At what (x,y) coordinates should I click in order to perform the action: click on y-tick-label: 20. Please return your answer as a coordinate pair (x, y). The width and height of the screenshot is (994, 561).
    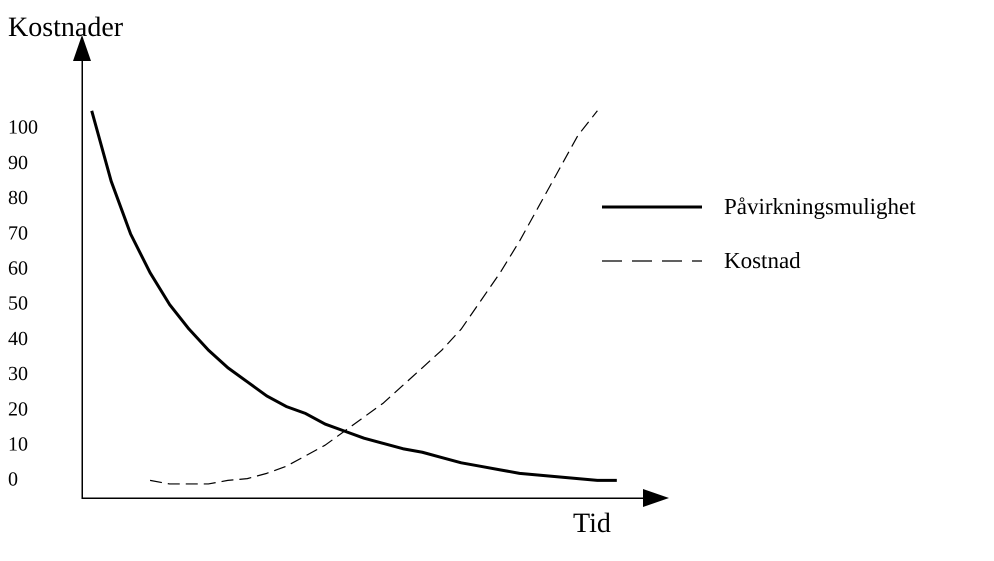
    Looking at the image, I should click on (18, 409).